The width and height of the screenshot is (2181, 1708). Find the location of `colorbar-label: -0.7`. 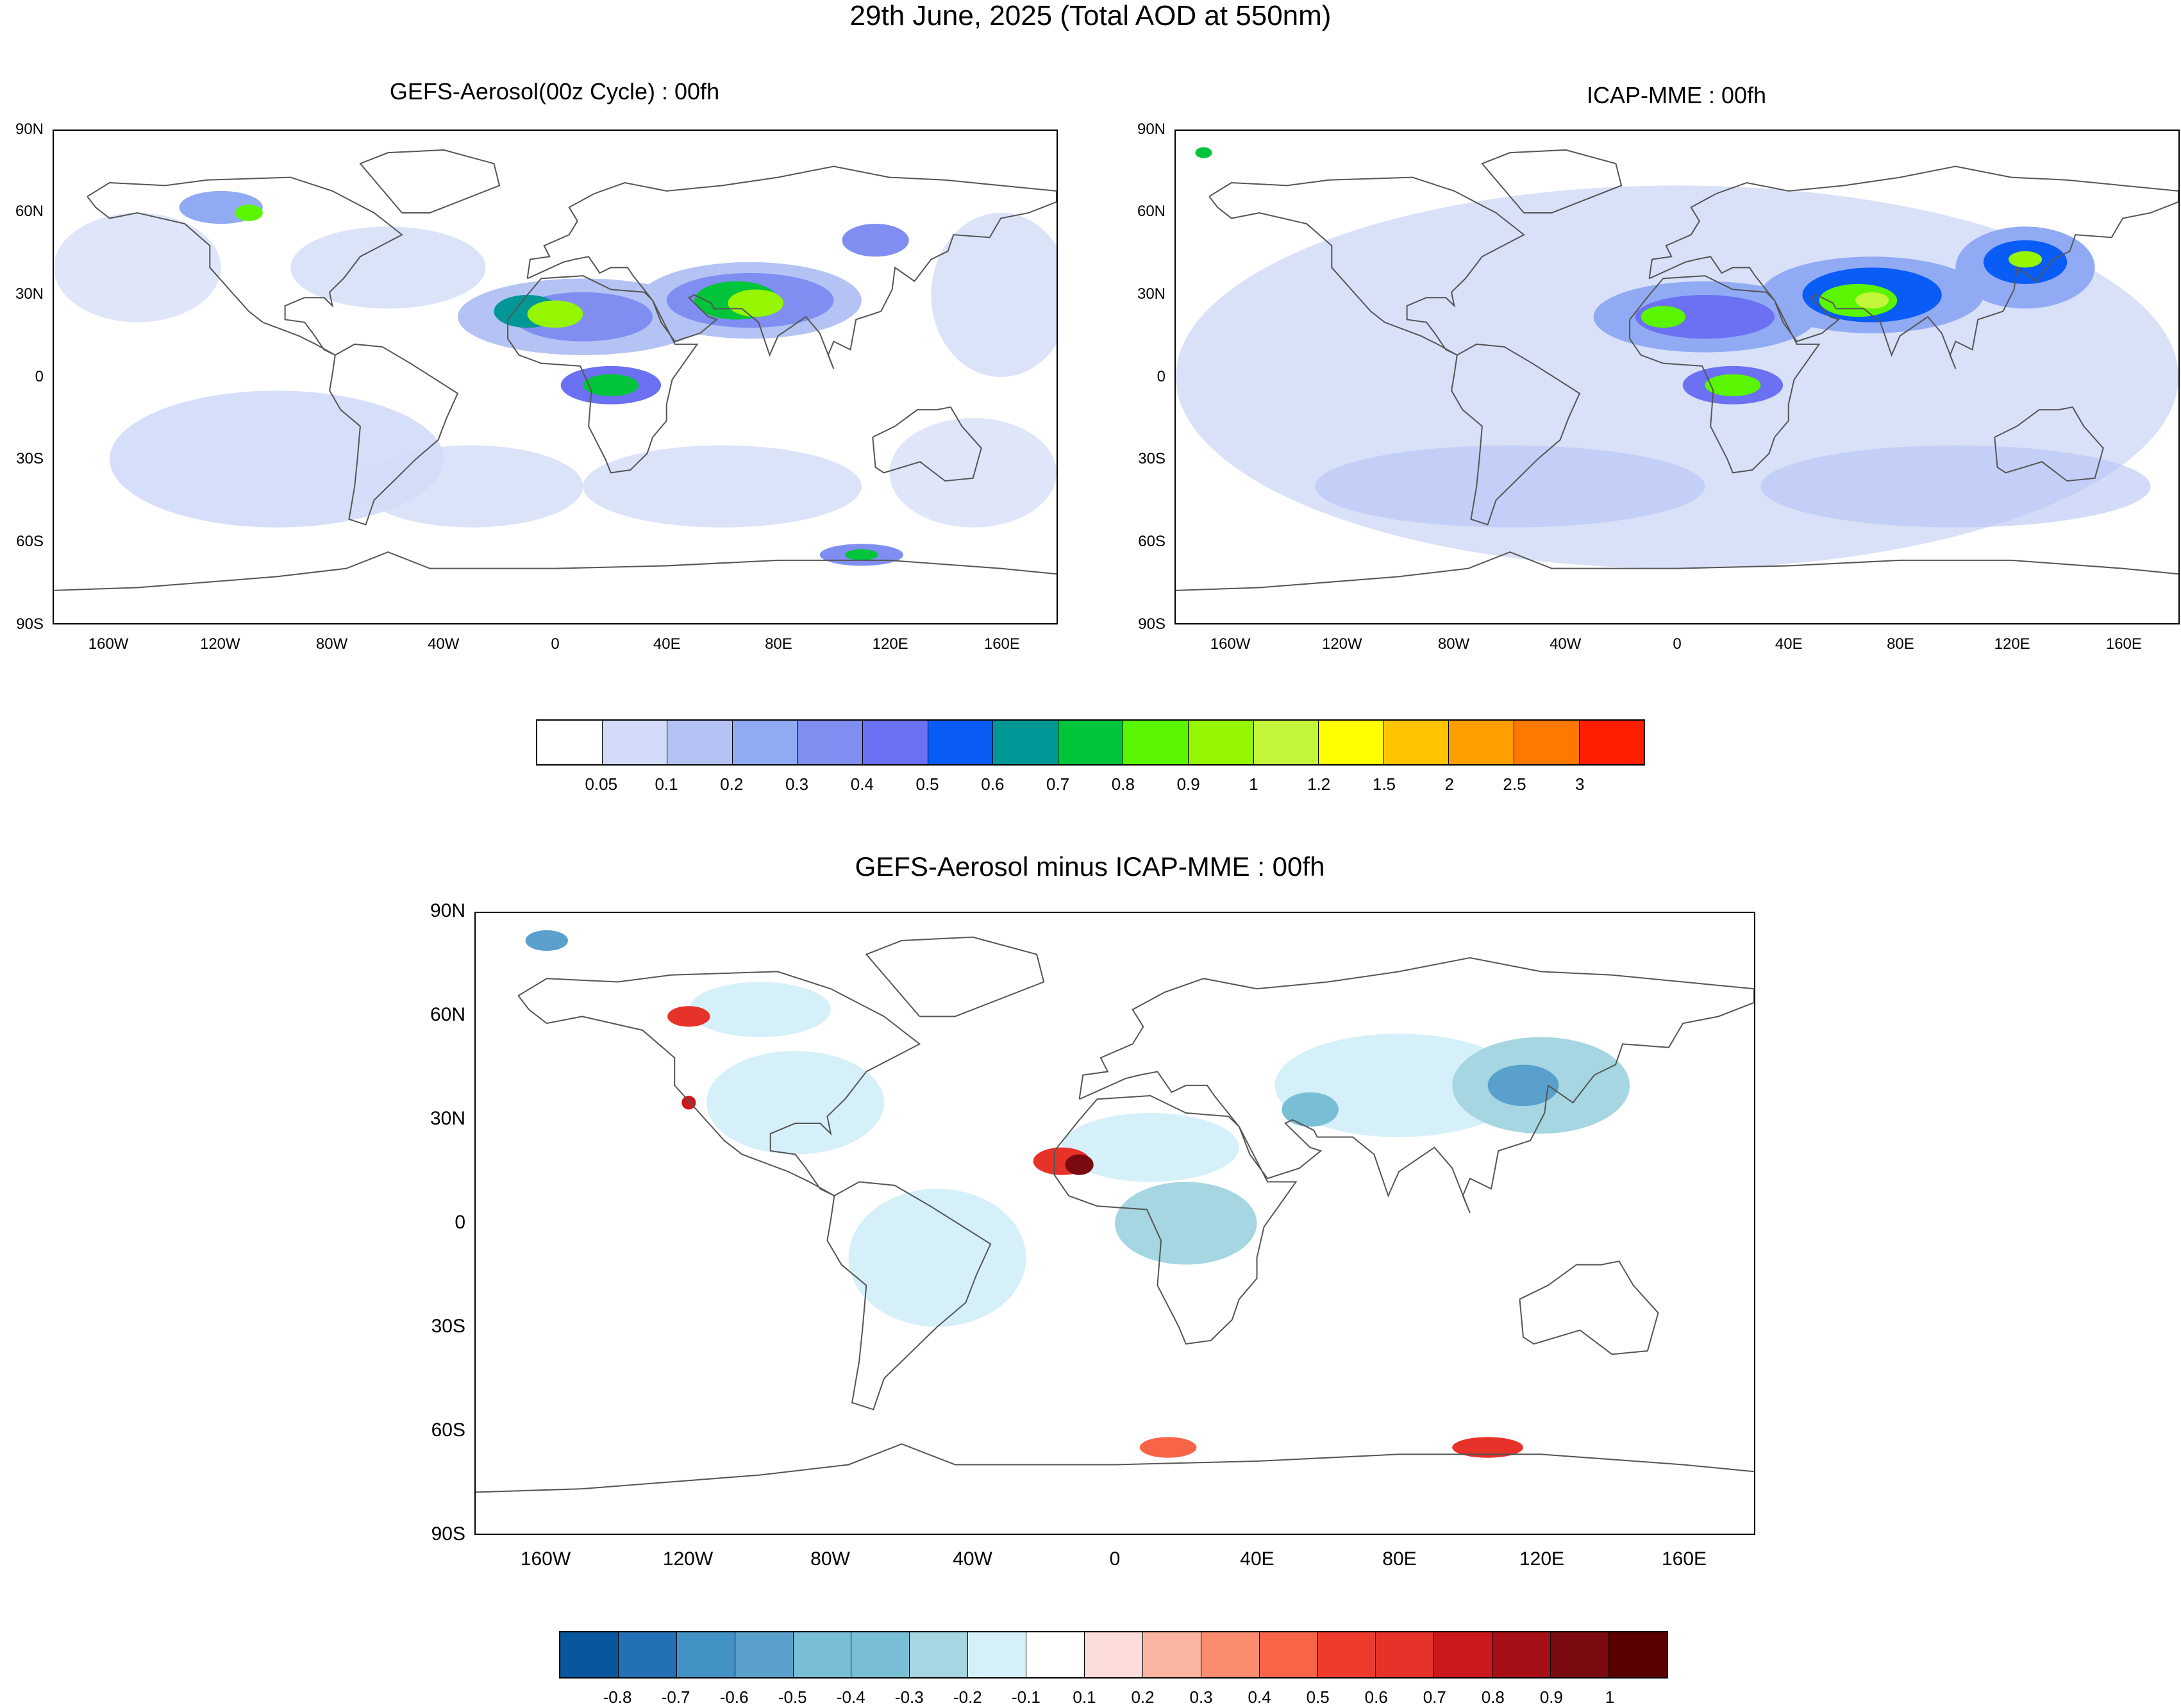

colorbar-label: -0.7 is located at coordinates (675, 1697).